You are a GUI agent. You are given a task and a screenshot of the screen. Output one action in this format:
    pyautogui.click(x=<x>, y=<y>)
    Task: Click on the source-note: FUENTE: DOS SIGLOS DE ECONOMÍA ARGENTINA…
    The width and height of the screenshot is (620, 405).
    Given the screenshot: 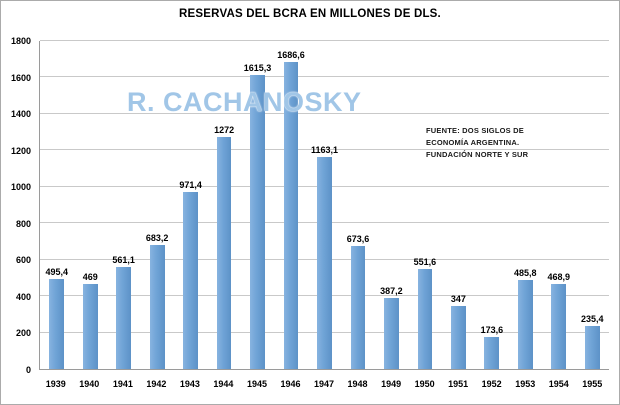 What is the action you would take?
    pyautogui.click(x=477, y=143)
    